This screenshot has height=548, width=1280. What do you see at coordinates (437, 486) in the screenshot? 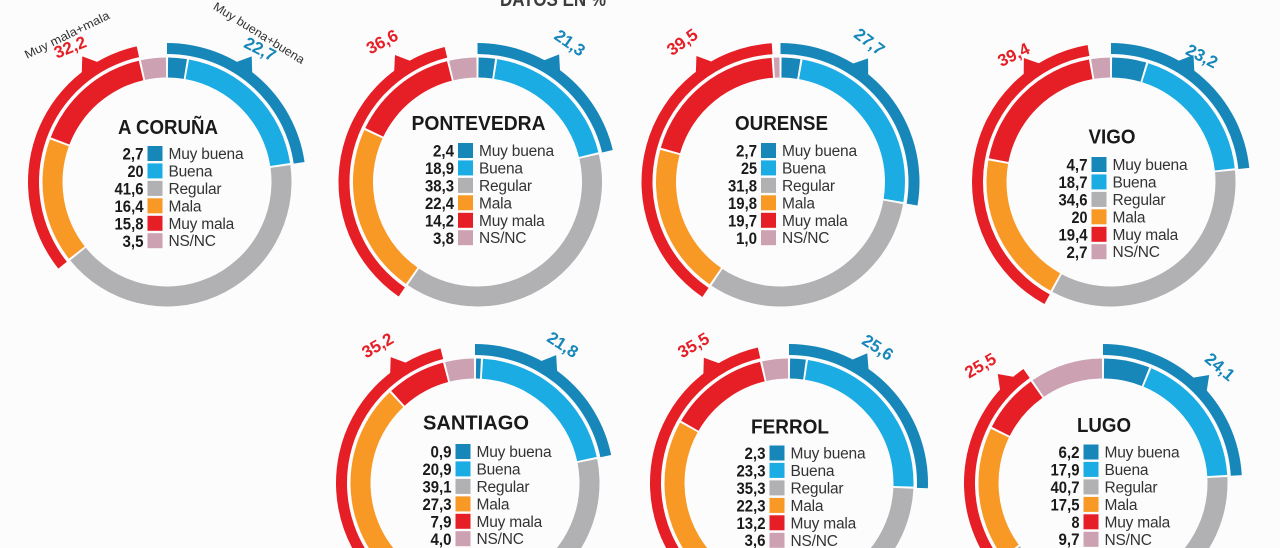
I see `svg-text: 39,1` at bounding box center [437, 486].